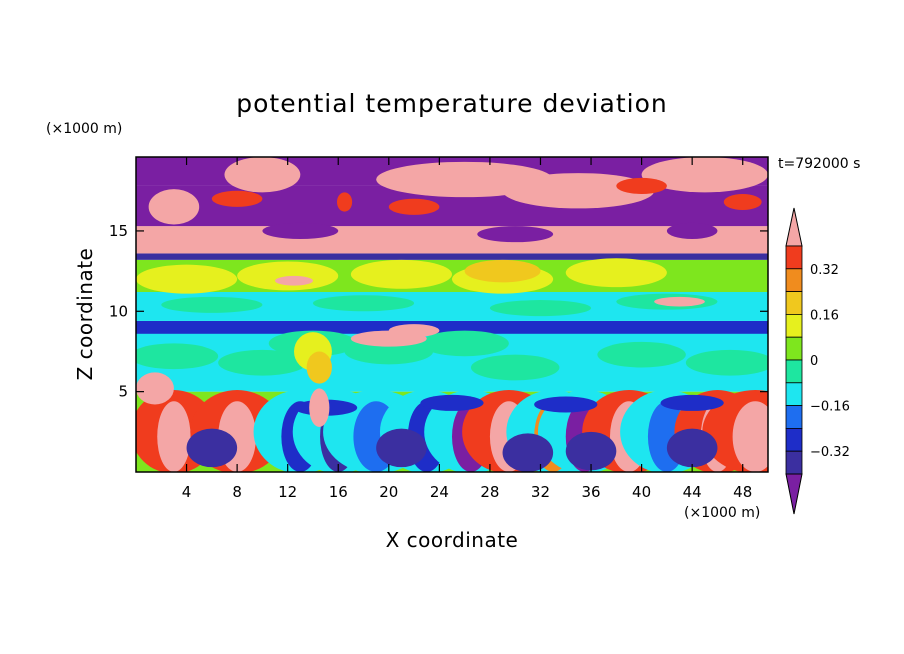 The width and height of the screenshot is (904, 654). I want to click on x-tick-label: 48, so click(742, 492).